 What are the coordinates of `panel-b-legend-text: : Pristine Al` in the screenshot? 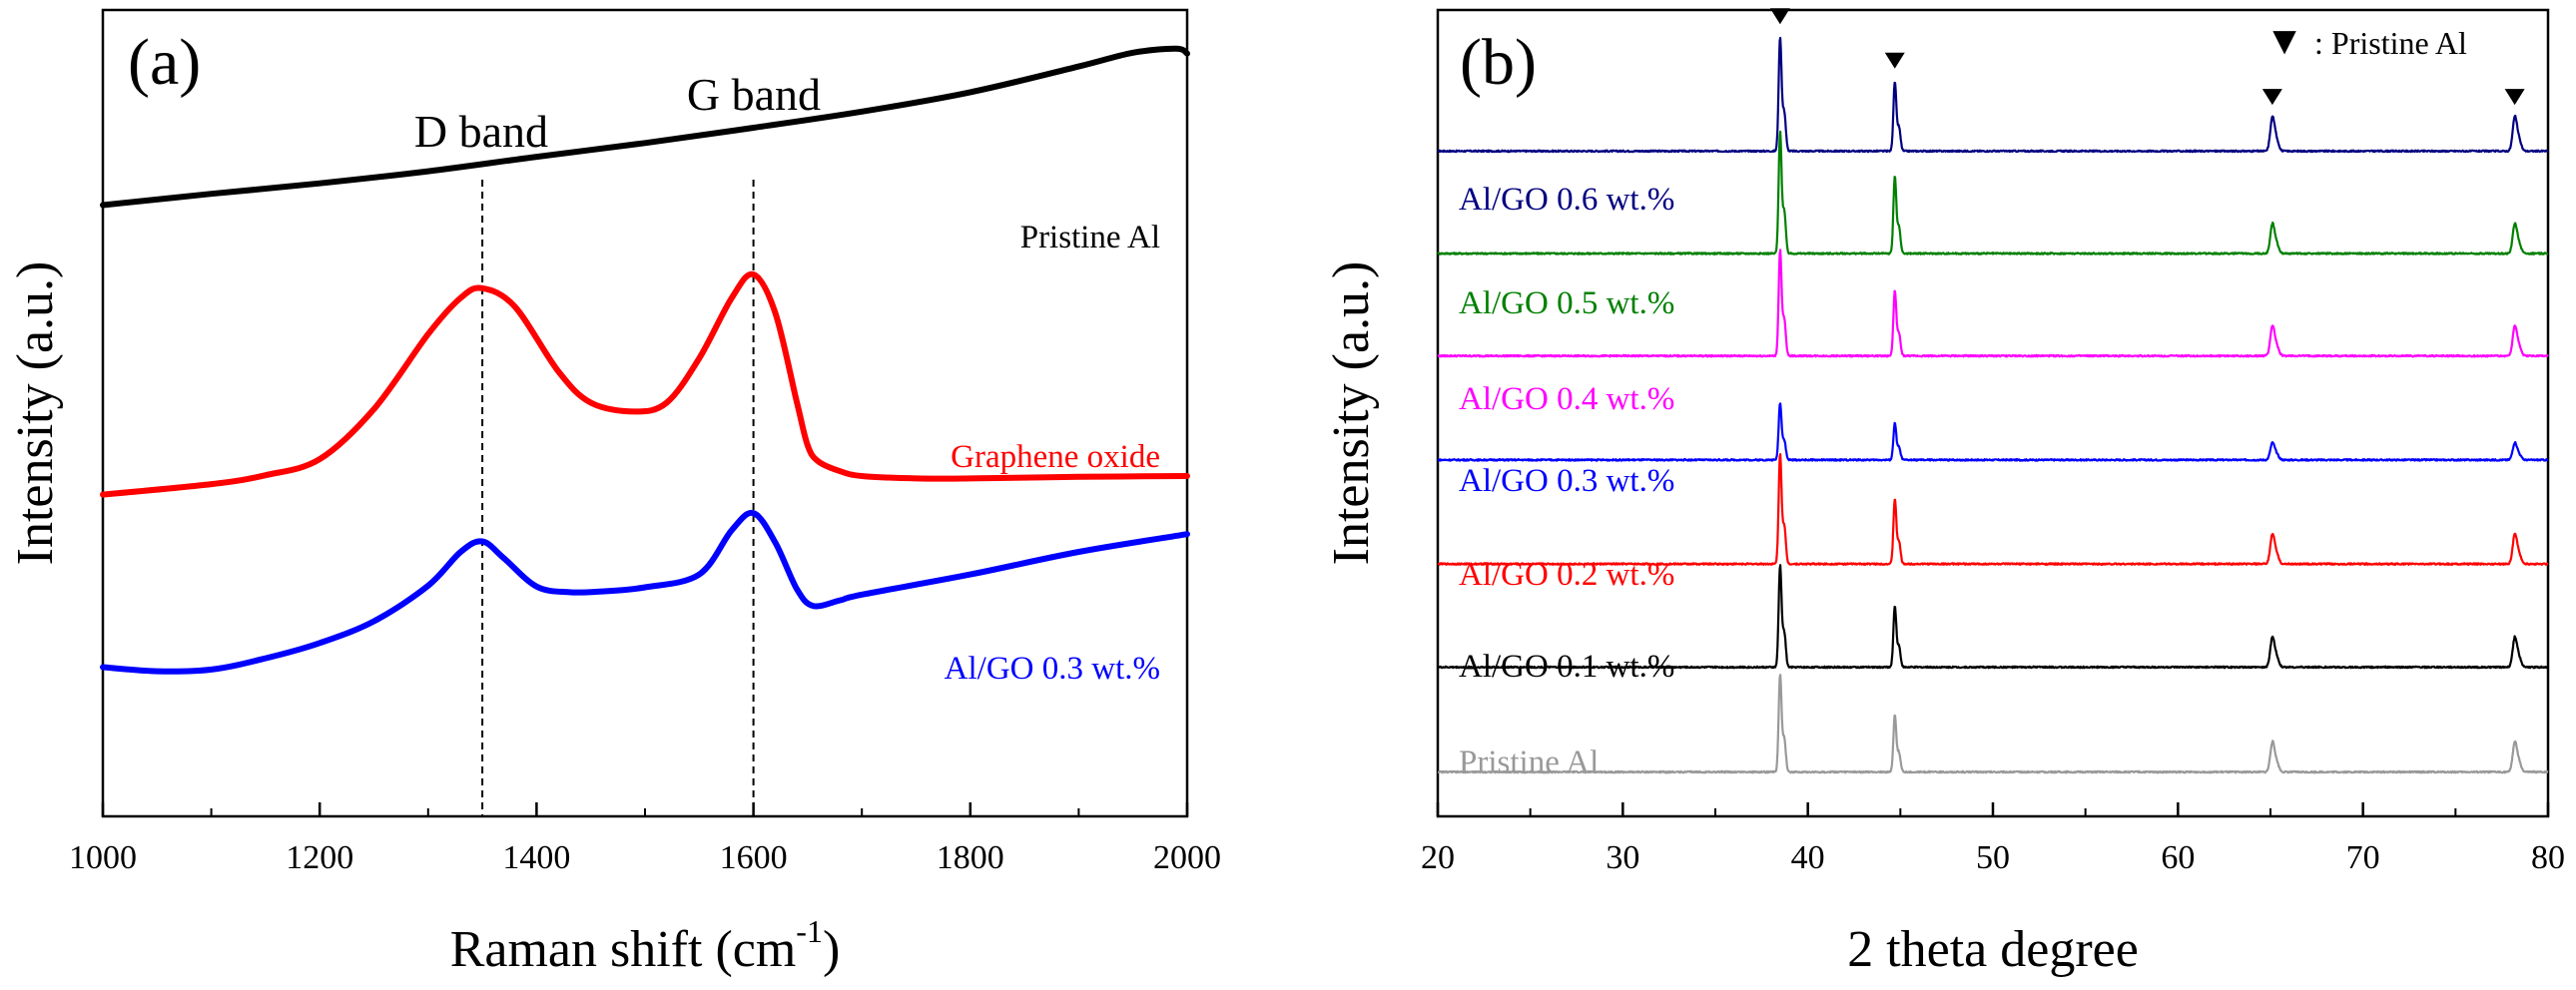 It's located at (2390, 43).